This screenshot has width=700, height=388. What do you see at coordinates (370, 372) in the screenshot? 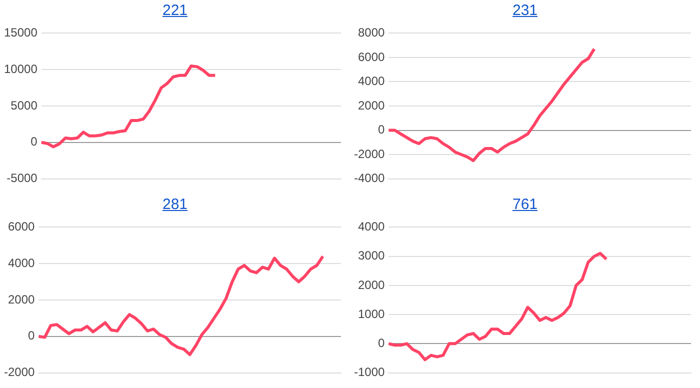
I see `y-tick-label: -1000` at bounding box center [370, 372].